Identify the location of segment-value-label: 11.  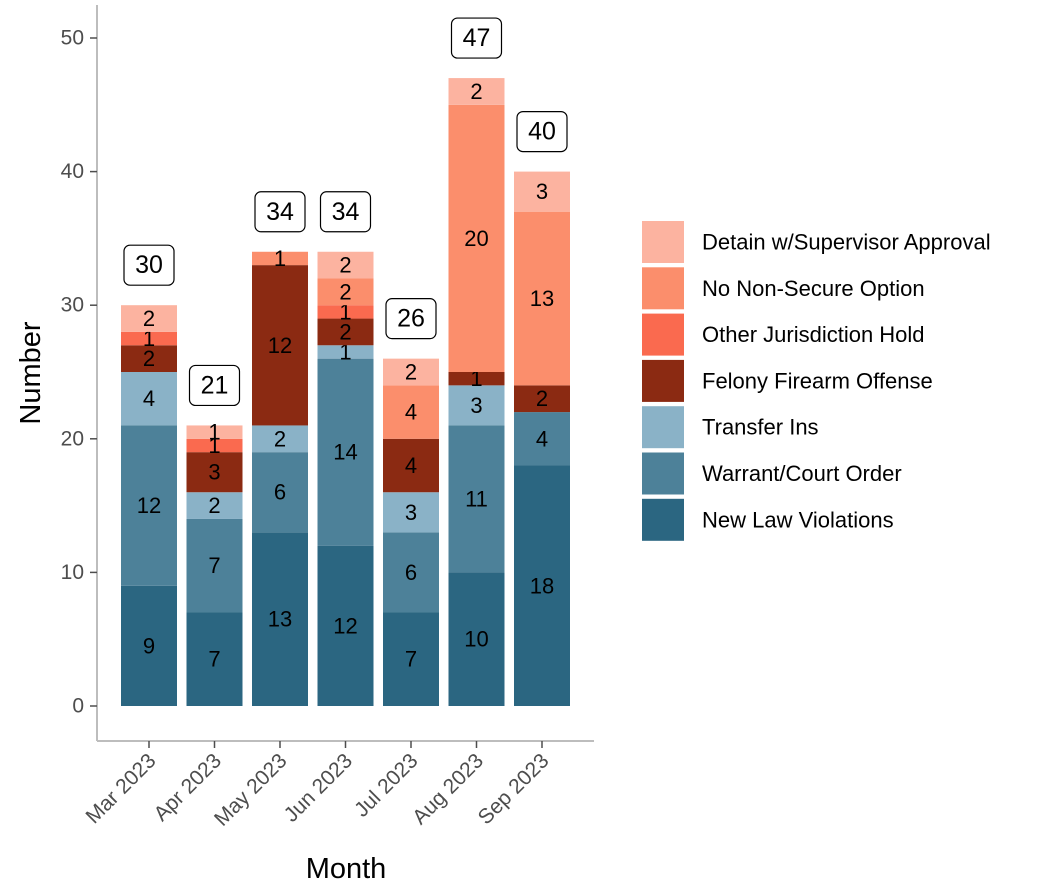
(476, 498).